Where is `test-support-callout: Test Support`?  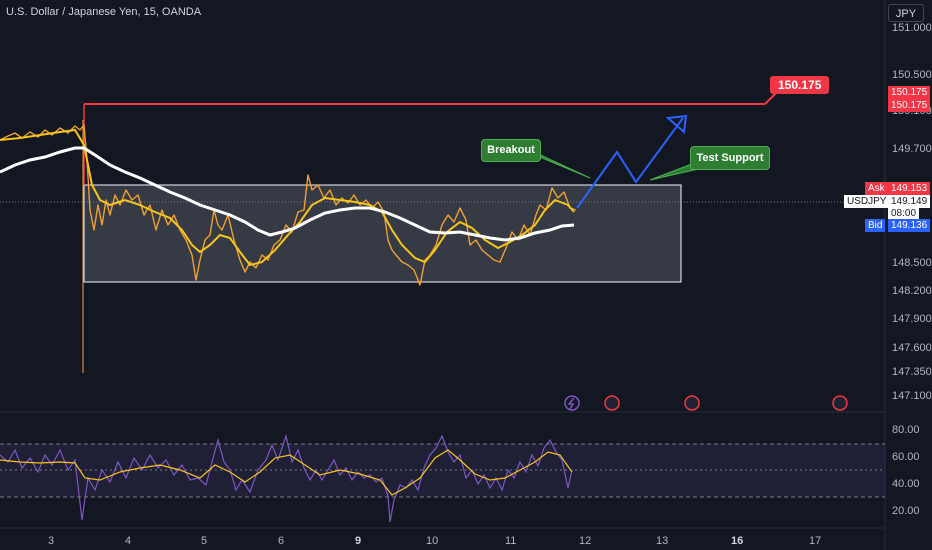
test-support-callout: Test Support is located at coordinates (730, 158).